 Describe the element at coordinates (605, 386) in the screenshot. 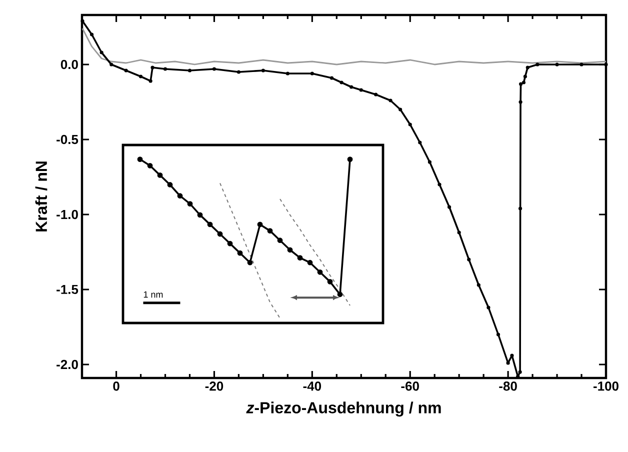

I see `x-tick-label: -100` at that location.